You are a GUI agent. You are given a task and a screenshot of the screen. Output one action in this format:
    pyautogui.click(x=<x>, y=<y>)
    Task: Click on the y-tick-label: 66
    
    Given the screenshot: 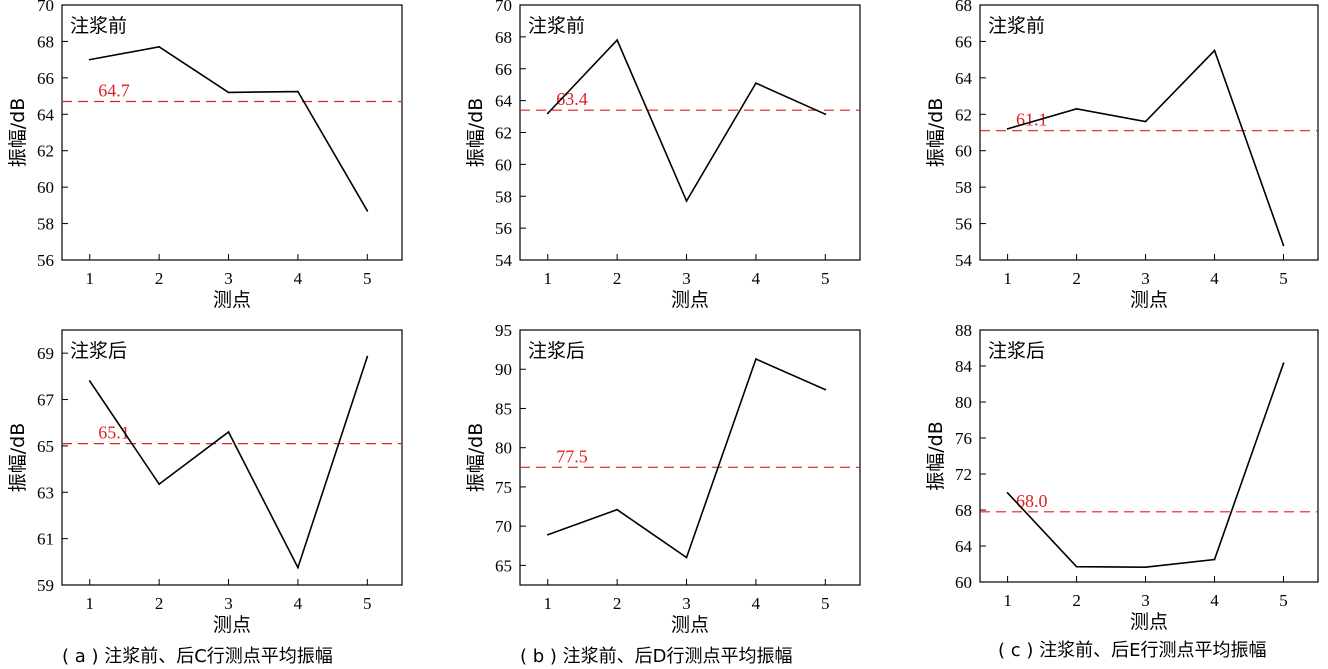 What is the action you would take?
    pyautogui.click(x=963, y=41)
    